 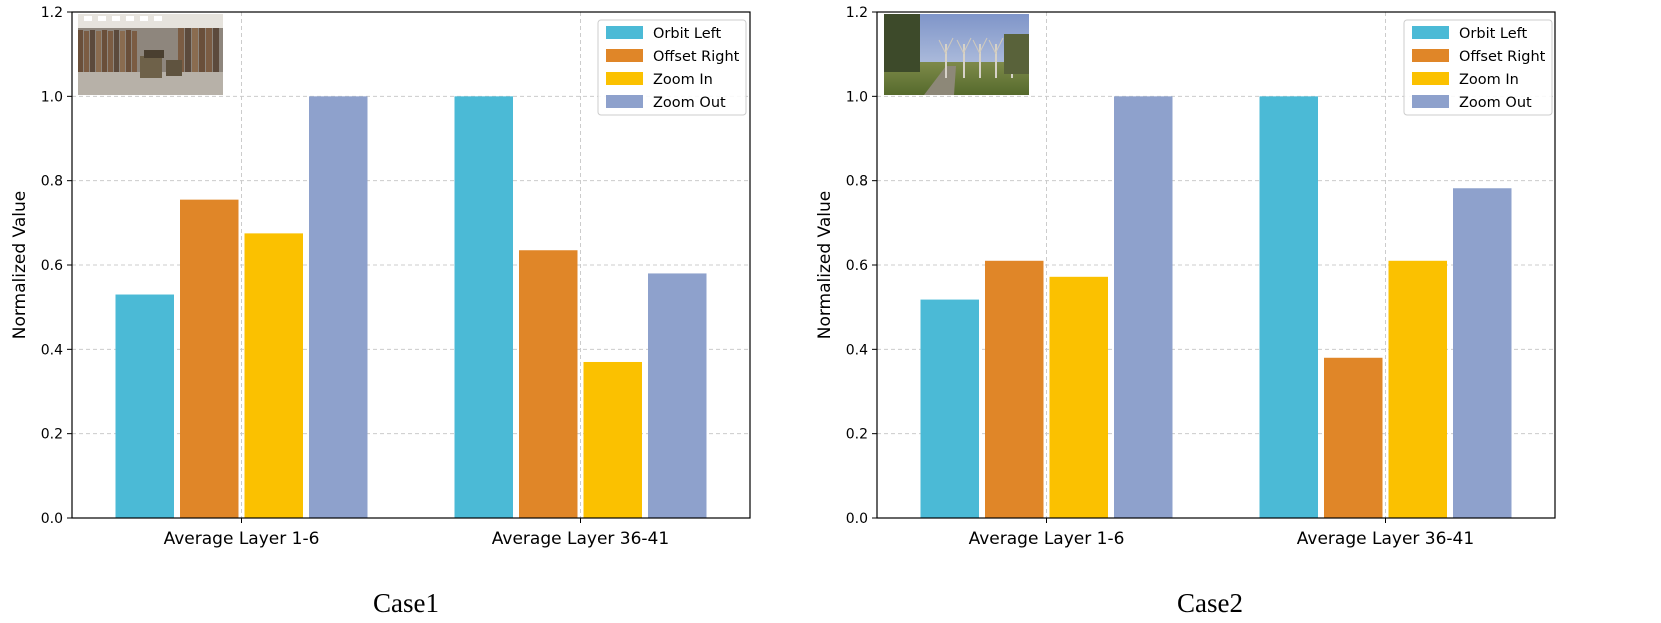 What do you see at coordinates (150, 83) in the screenshot?
I see `floor` at bounding box center [150, 83].